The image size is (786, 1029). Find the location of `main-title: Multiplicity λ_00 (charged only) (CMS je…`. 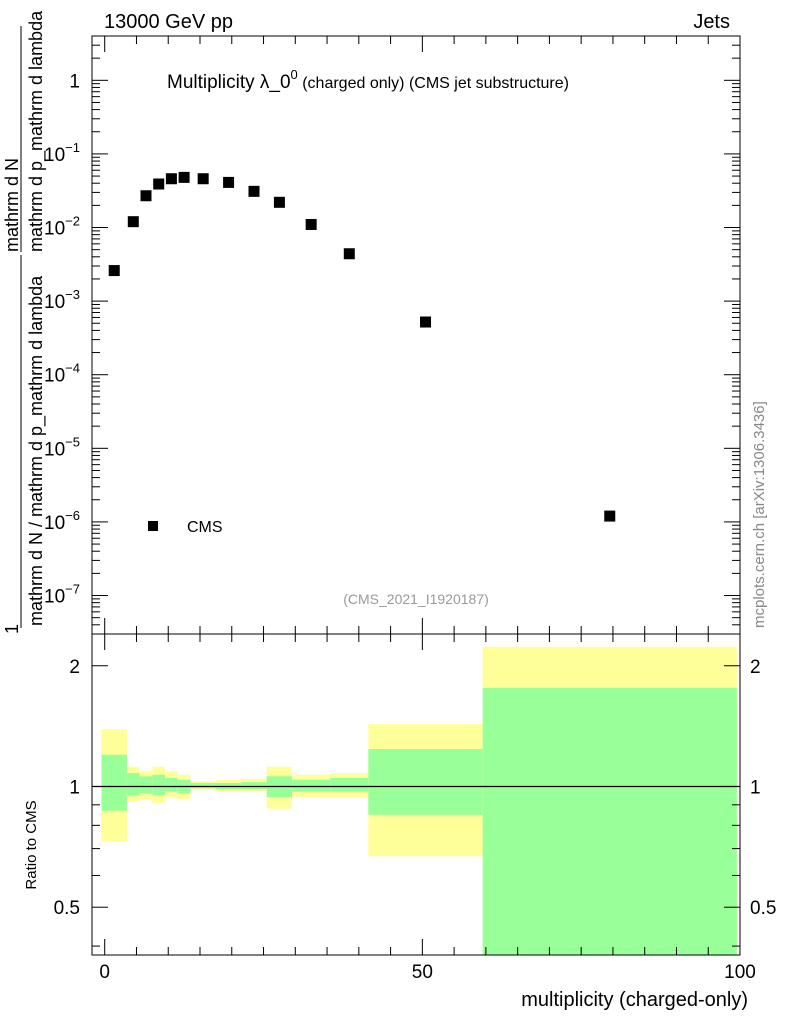

main-title: Multiplicity λ_00 (charged only) (CMS je… is located at coordinates (368, 80).